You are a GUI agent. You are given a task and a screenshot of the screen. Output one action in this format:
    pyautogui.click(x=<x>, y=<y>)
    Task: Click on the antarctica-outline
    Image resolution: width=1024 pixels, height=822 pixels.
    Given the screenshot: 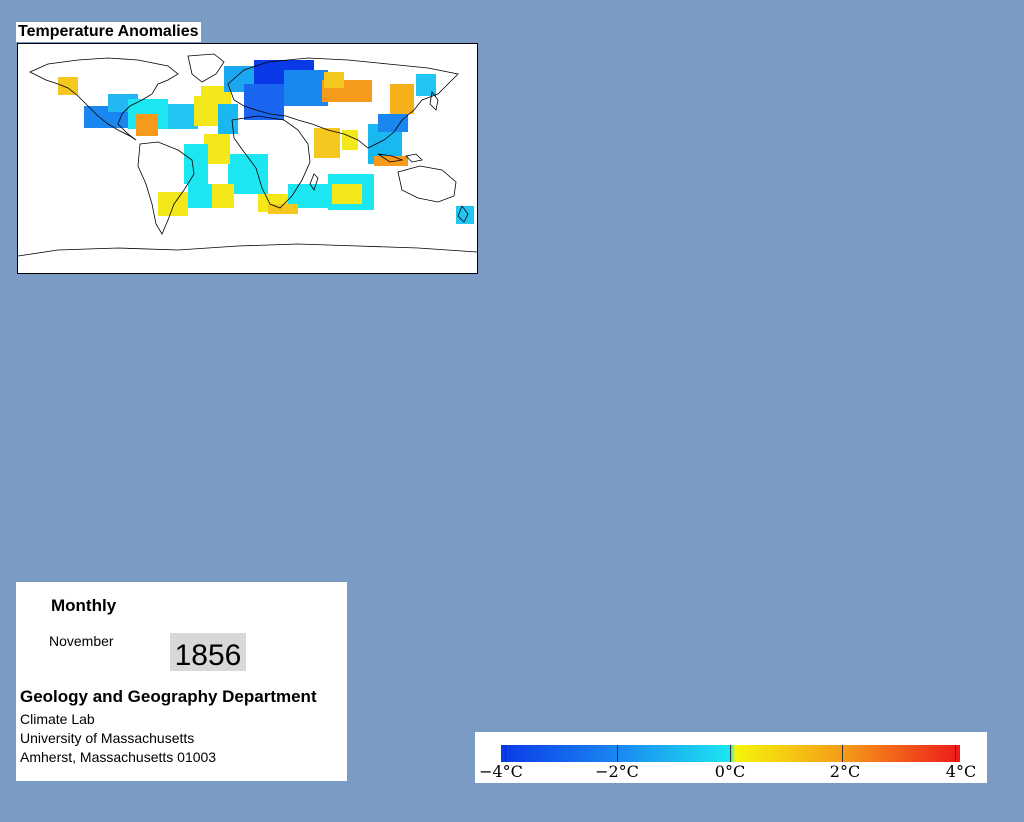 What is the action you would take?
    pyautogui.click(x=247, y=250)
    